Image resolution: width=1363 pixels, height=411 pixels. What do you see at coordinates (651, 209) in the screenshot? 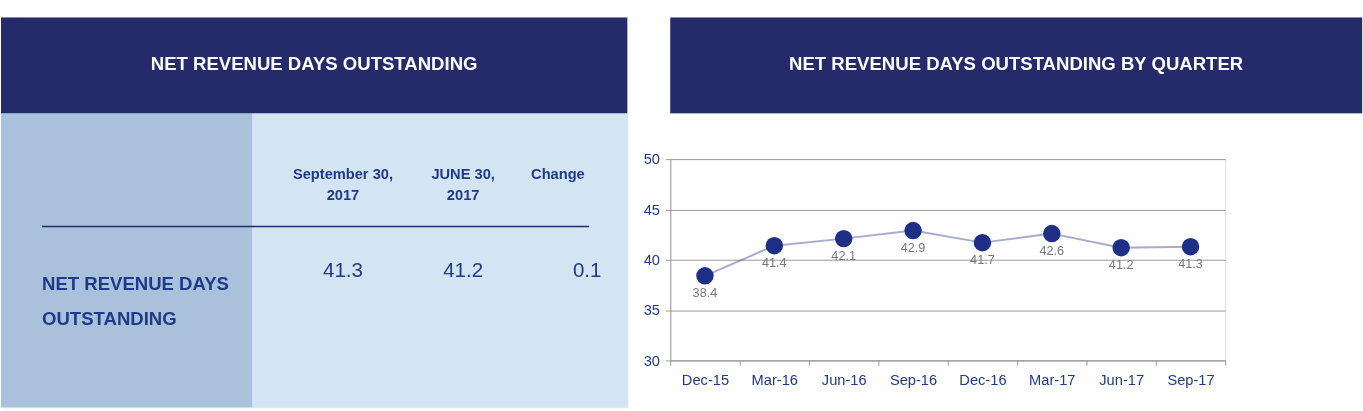
I see `y-tick-label: 45` at bounding box center [651, 209].